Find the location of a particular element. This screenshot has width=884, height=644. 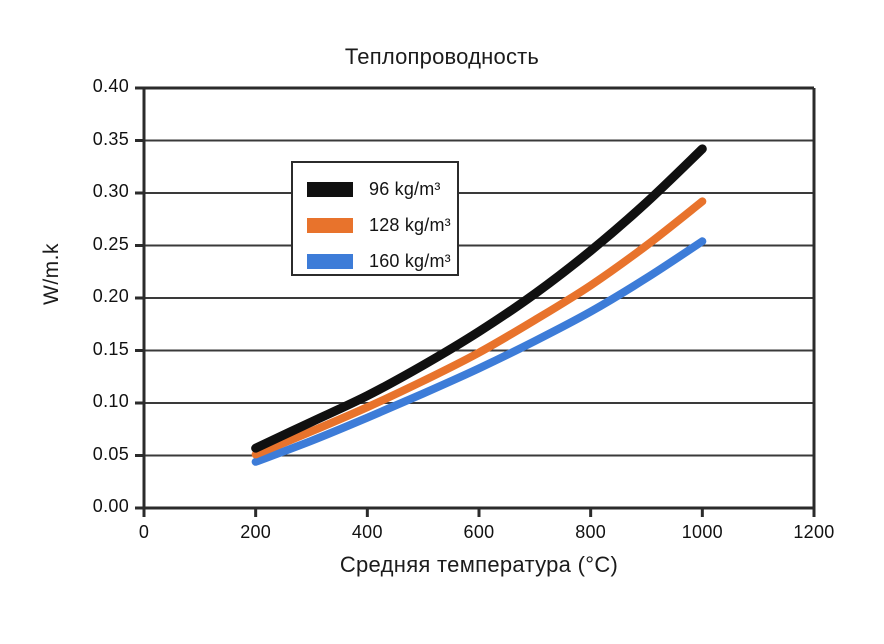

legend-item-label: 160 kg/m³ is located at coordinates (410, 260).